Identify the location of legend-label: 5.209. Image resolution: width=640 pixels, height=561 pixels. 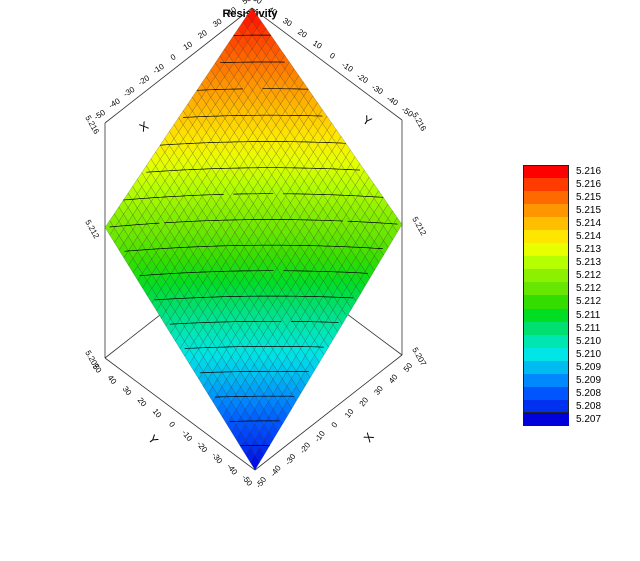
(589, 380).